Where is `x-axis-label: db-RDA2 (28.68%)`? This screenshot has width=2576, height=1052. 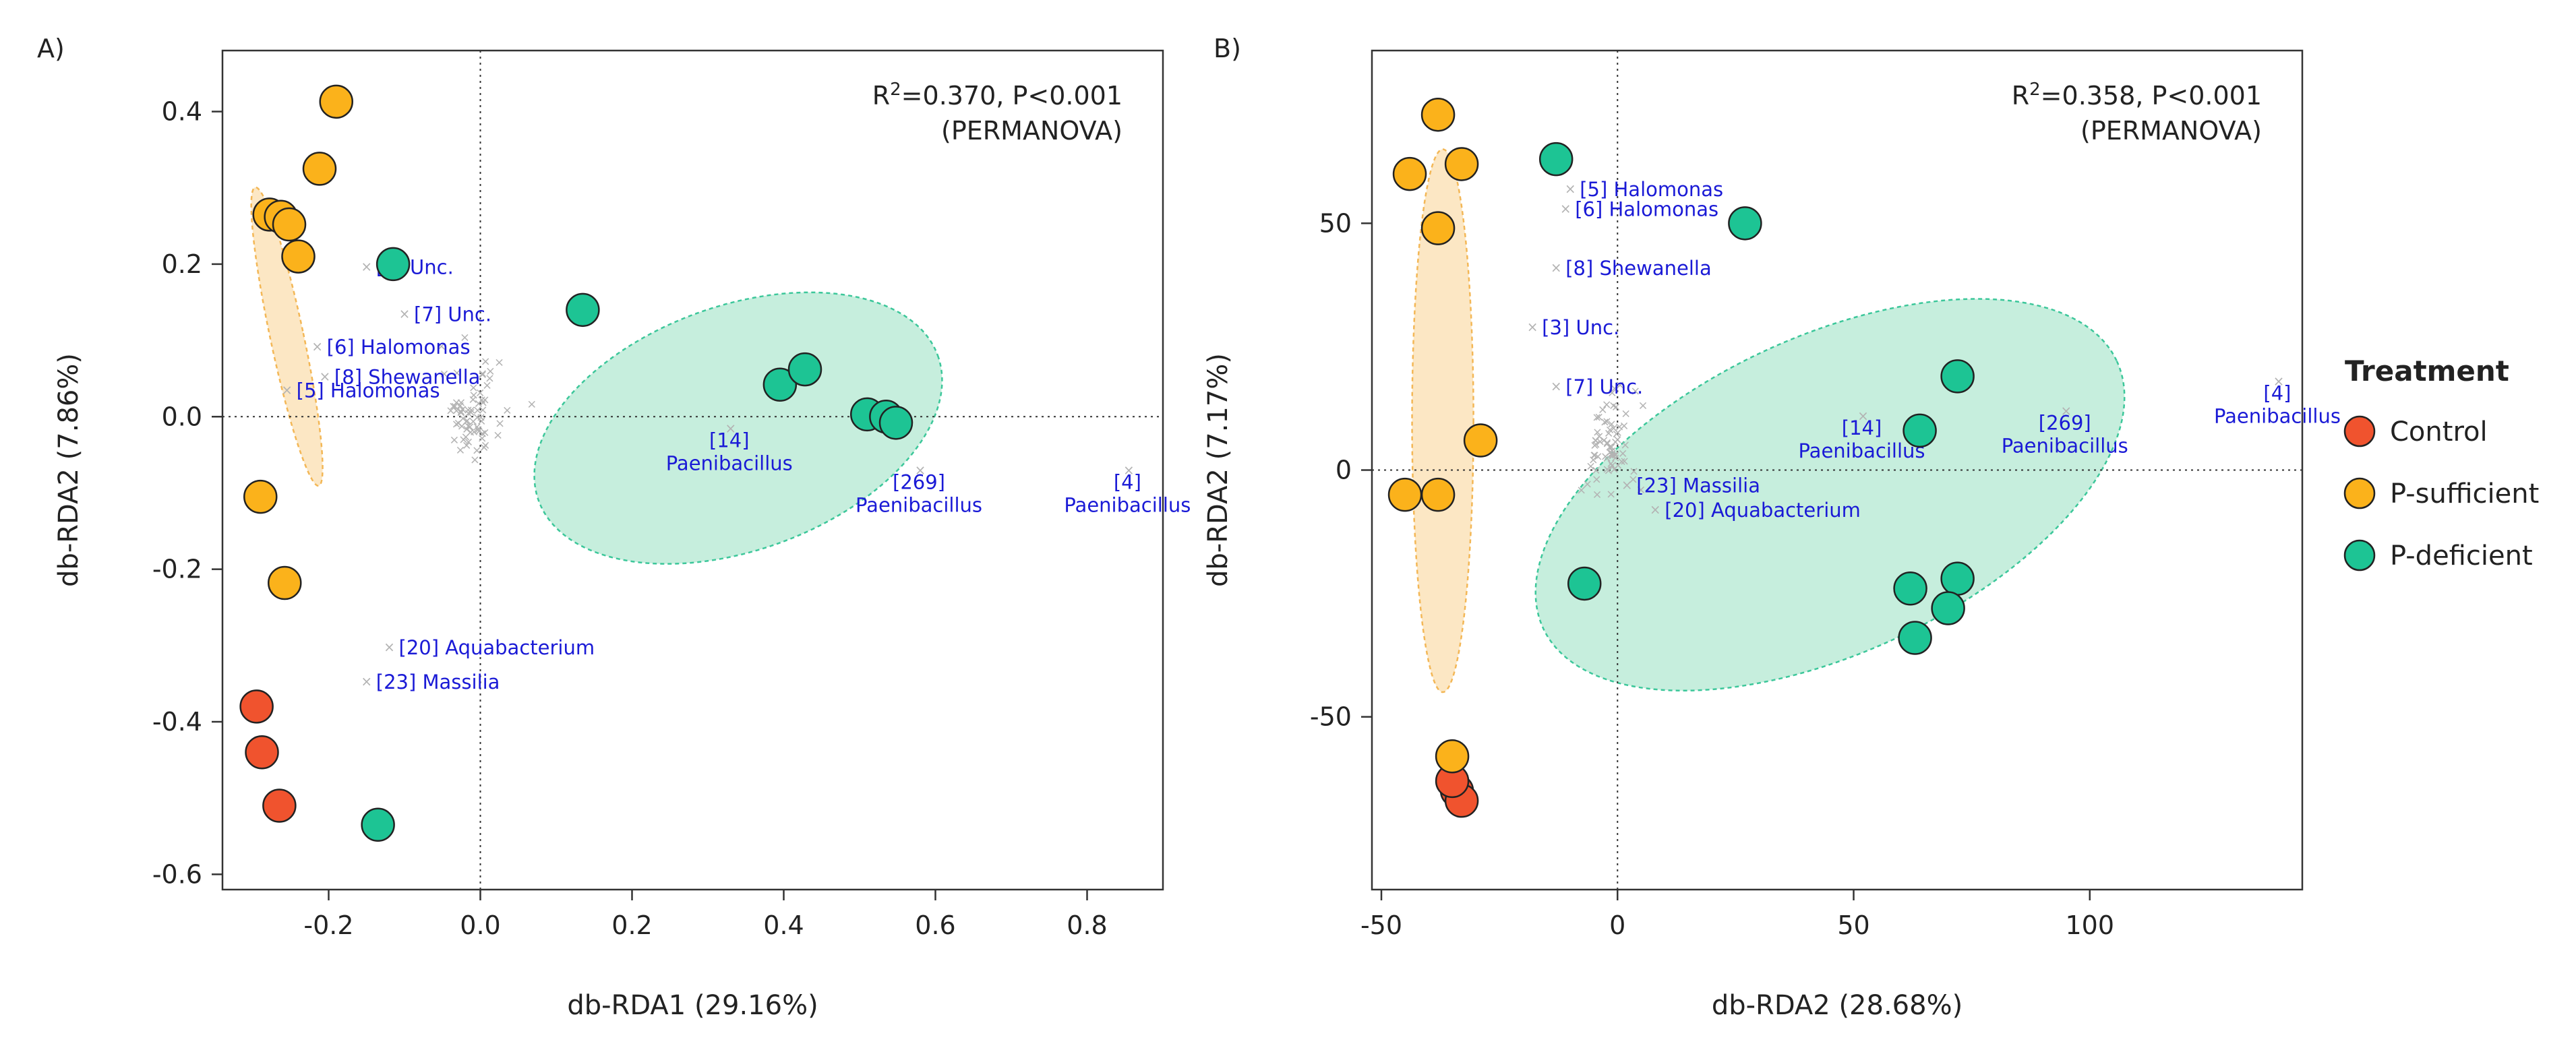 x-axis-label: db-RDA2 (28.68%) is located at coordinates (1838, 1005).